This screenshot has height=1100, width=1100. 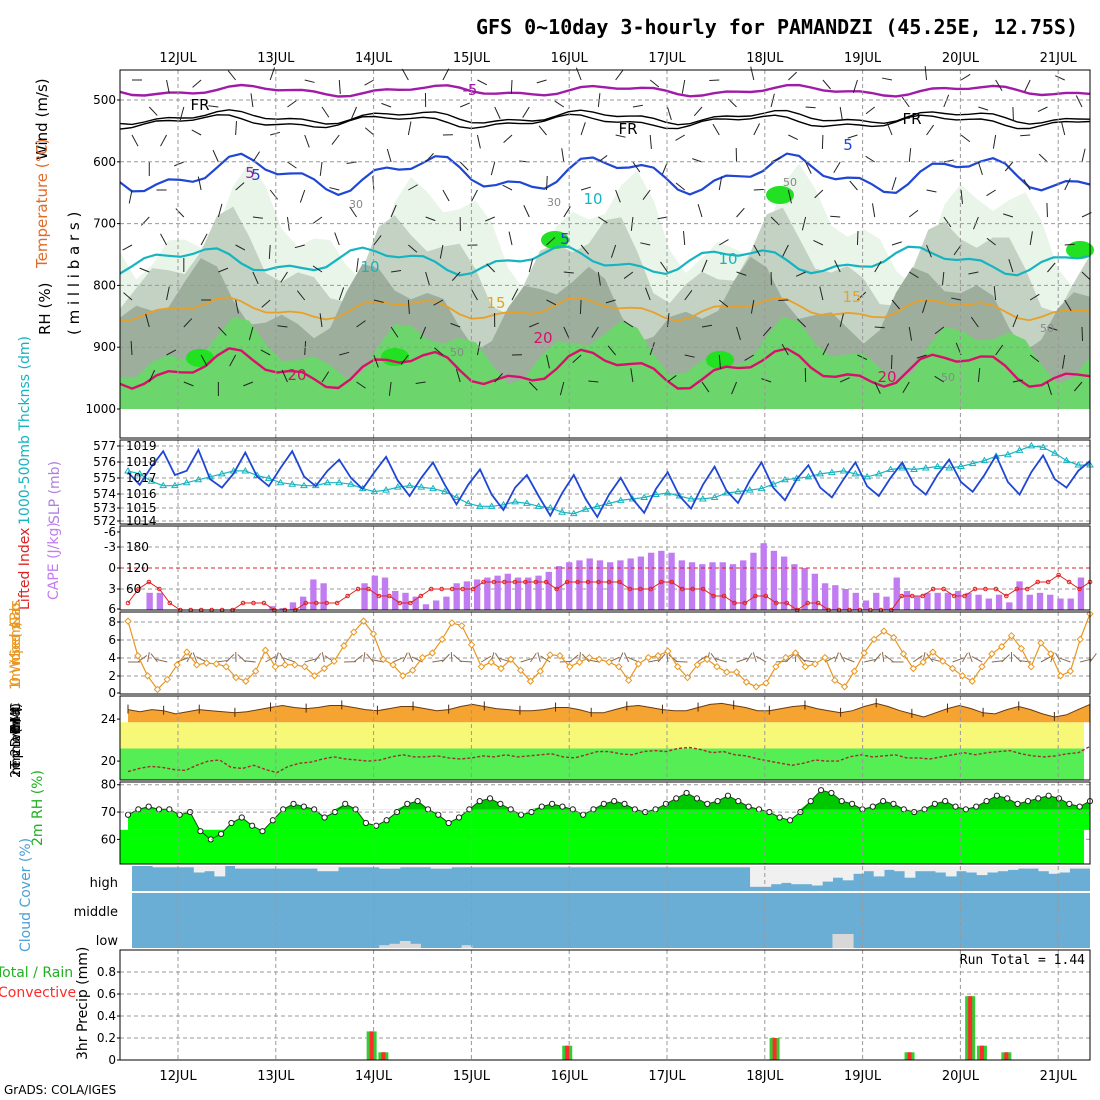 What do you see at coordinates (961, 58) in the screenshot?
I see `date-label-top: 20JUL` at bounding box center [961, 58].